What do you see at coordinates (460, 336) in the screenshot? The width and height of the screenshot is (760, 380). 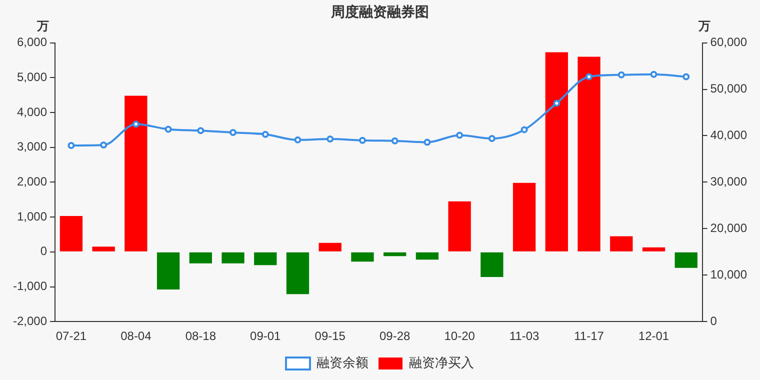 I see `x-tick-label: 10-20` at bounding box center [460, 336].